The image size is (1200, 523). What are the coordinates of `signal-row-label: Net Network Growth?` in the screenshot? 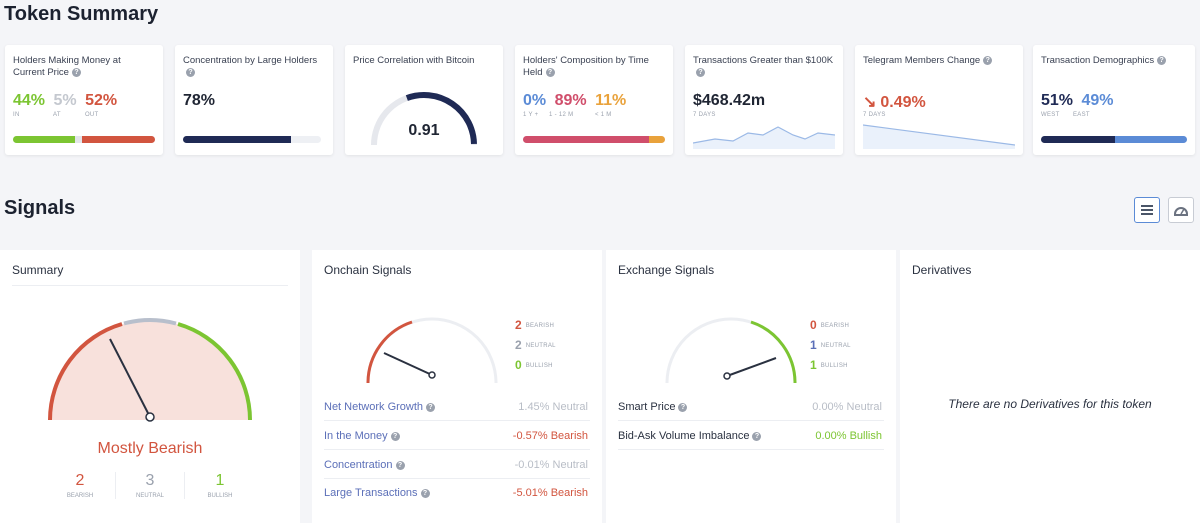 It's located at (380, 407).